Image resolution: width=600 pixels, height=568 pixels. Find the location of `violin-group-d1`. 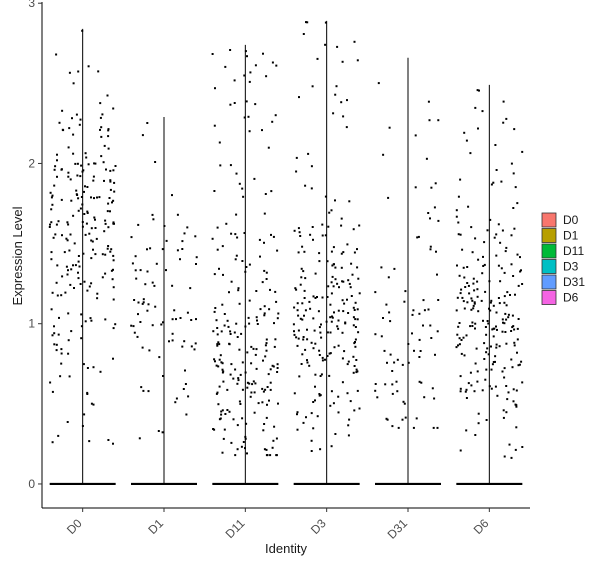

violin-group-d1 is located at coordinates (164, 301).